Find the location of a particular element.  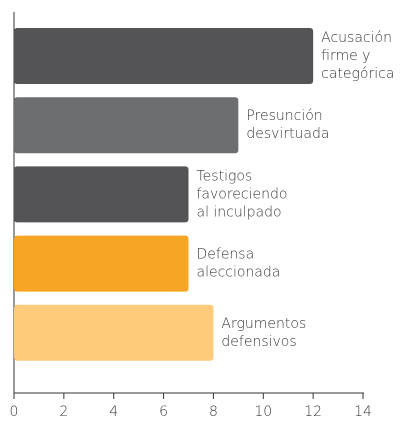

x-tick-label: 10 is located at coordinates (263, 412).